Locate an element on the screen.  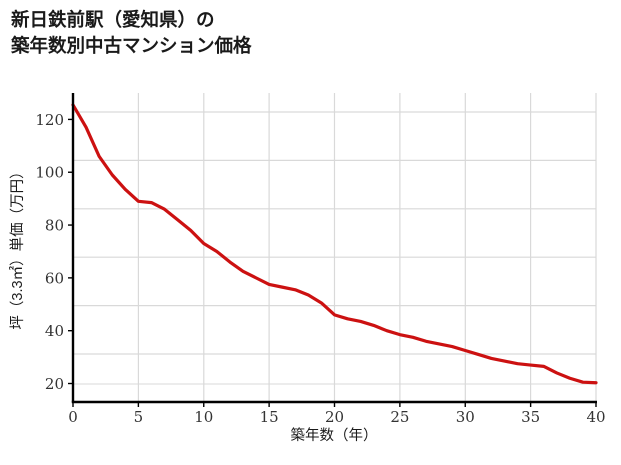
y-axis-ticks is located at coordinates (70, 251).